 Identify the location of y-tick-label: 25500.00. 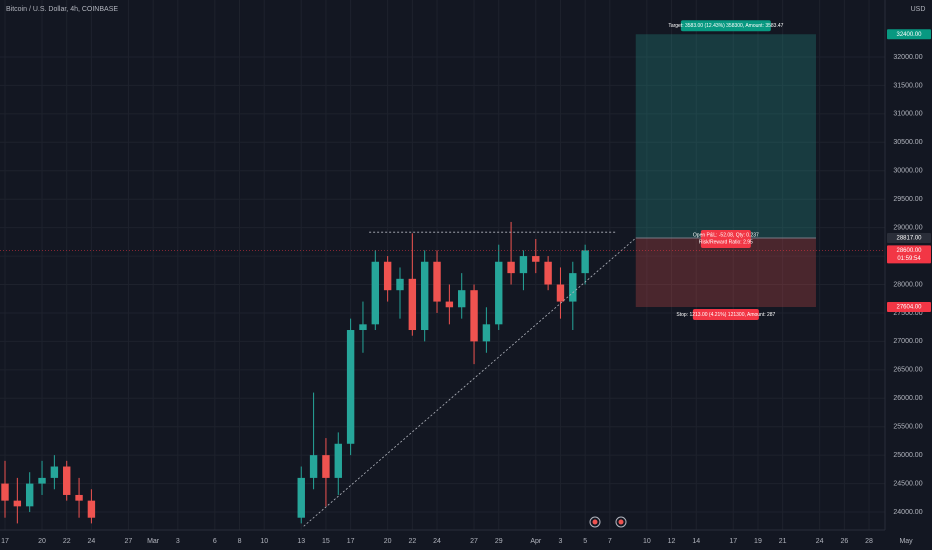
(907, 427).